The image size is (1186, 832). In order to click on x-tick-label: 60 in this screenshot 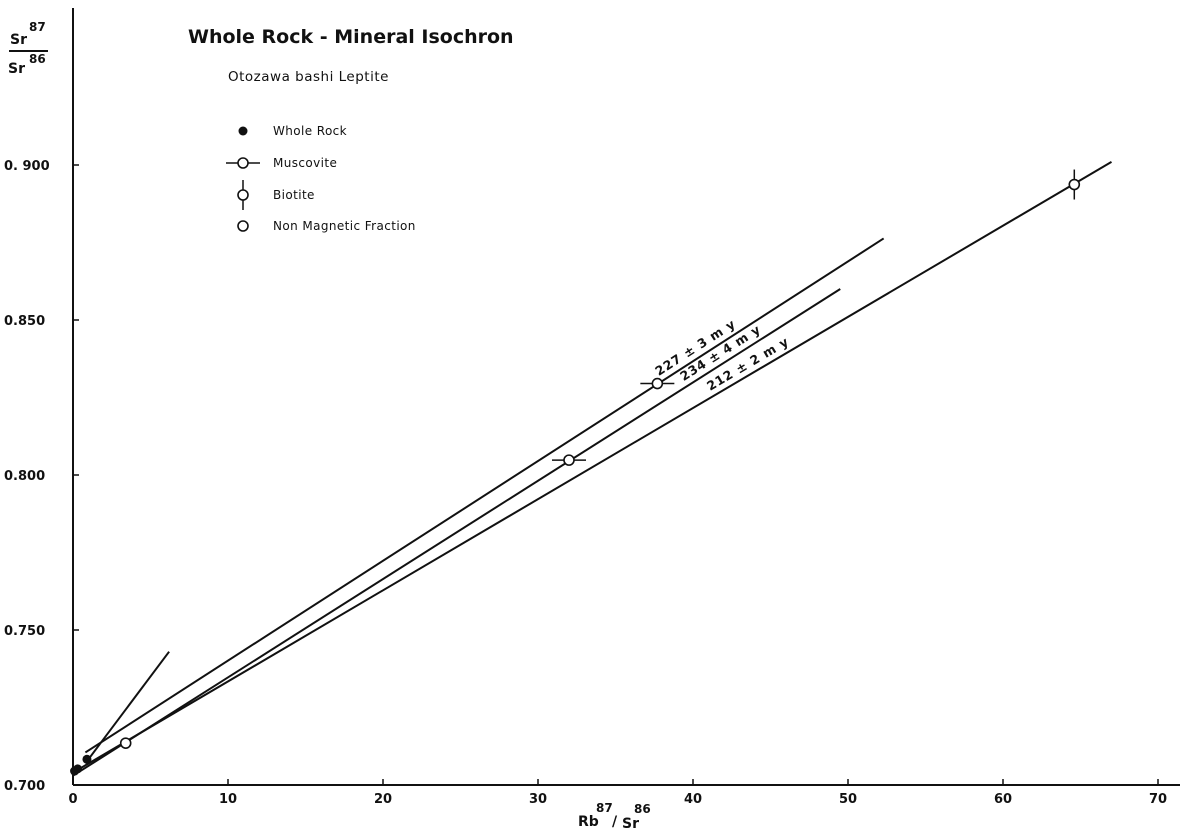, I will do `click(1003, 799)`.